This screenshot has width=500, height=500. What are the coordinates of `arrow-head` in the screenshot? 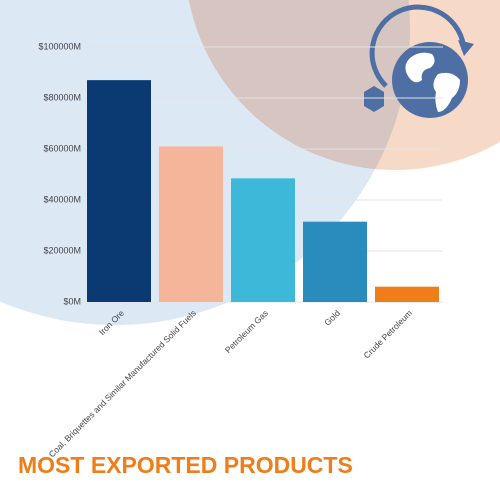 It's located at (466, 48).